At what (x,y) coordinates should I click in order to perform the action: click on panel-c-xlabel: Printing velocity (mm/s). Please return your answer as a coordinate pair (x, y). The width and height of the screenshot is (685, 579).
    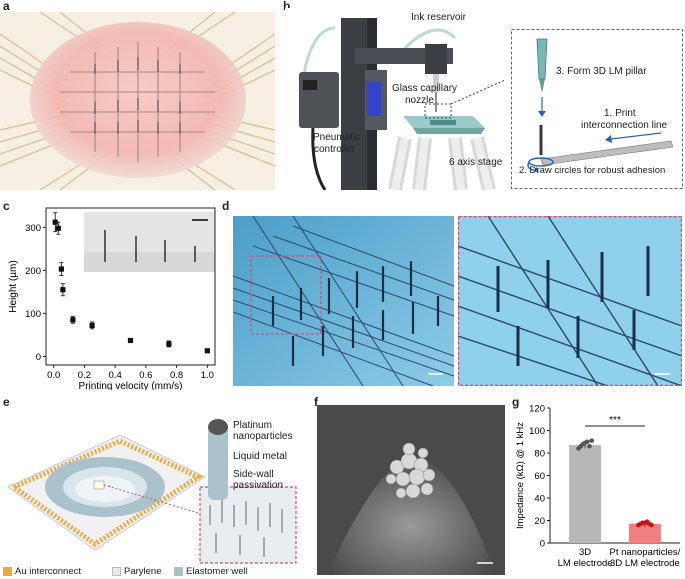
    Looking at the image, I should click on (131, 385).